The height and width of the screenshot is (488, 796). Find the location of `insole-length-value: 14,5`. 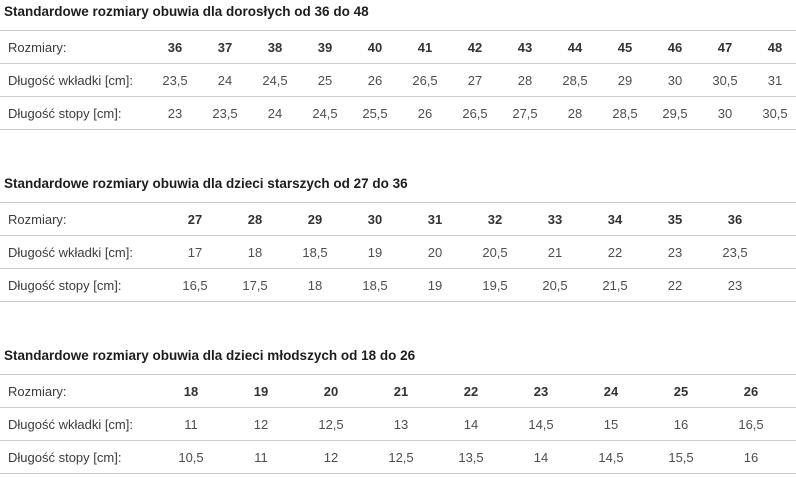

insole-length-value: 14,5 is located at coordinates (541, 424).